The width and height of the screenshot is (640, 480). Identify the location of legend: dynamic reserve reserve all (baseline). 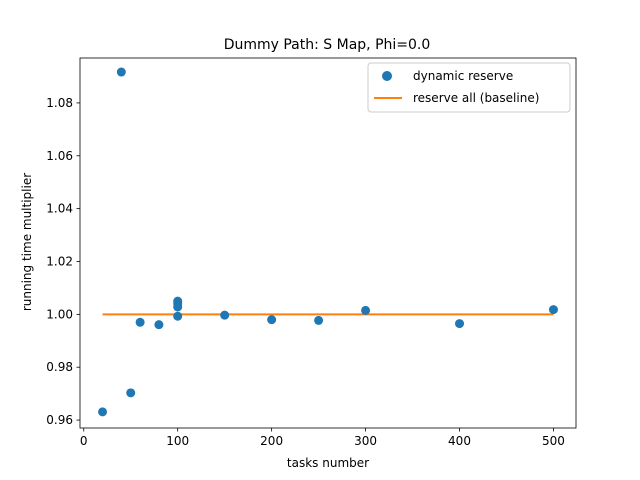
(469, 87).